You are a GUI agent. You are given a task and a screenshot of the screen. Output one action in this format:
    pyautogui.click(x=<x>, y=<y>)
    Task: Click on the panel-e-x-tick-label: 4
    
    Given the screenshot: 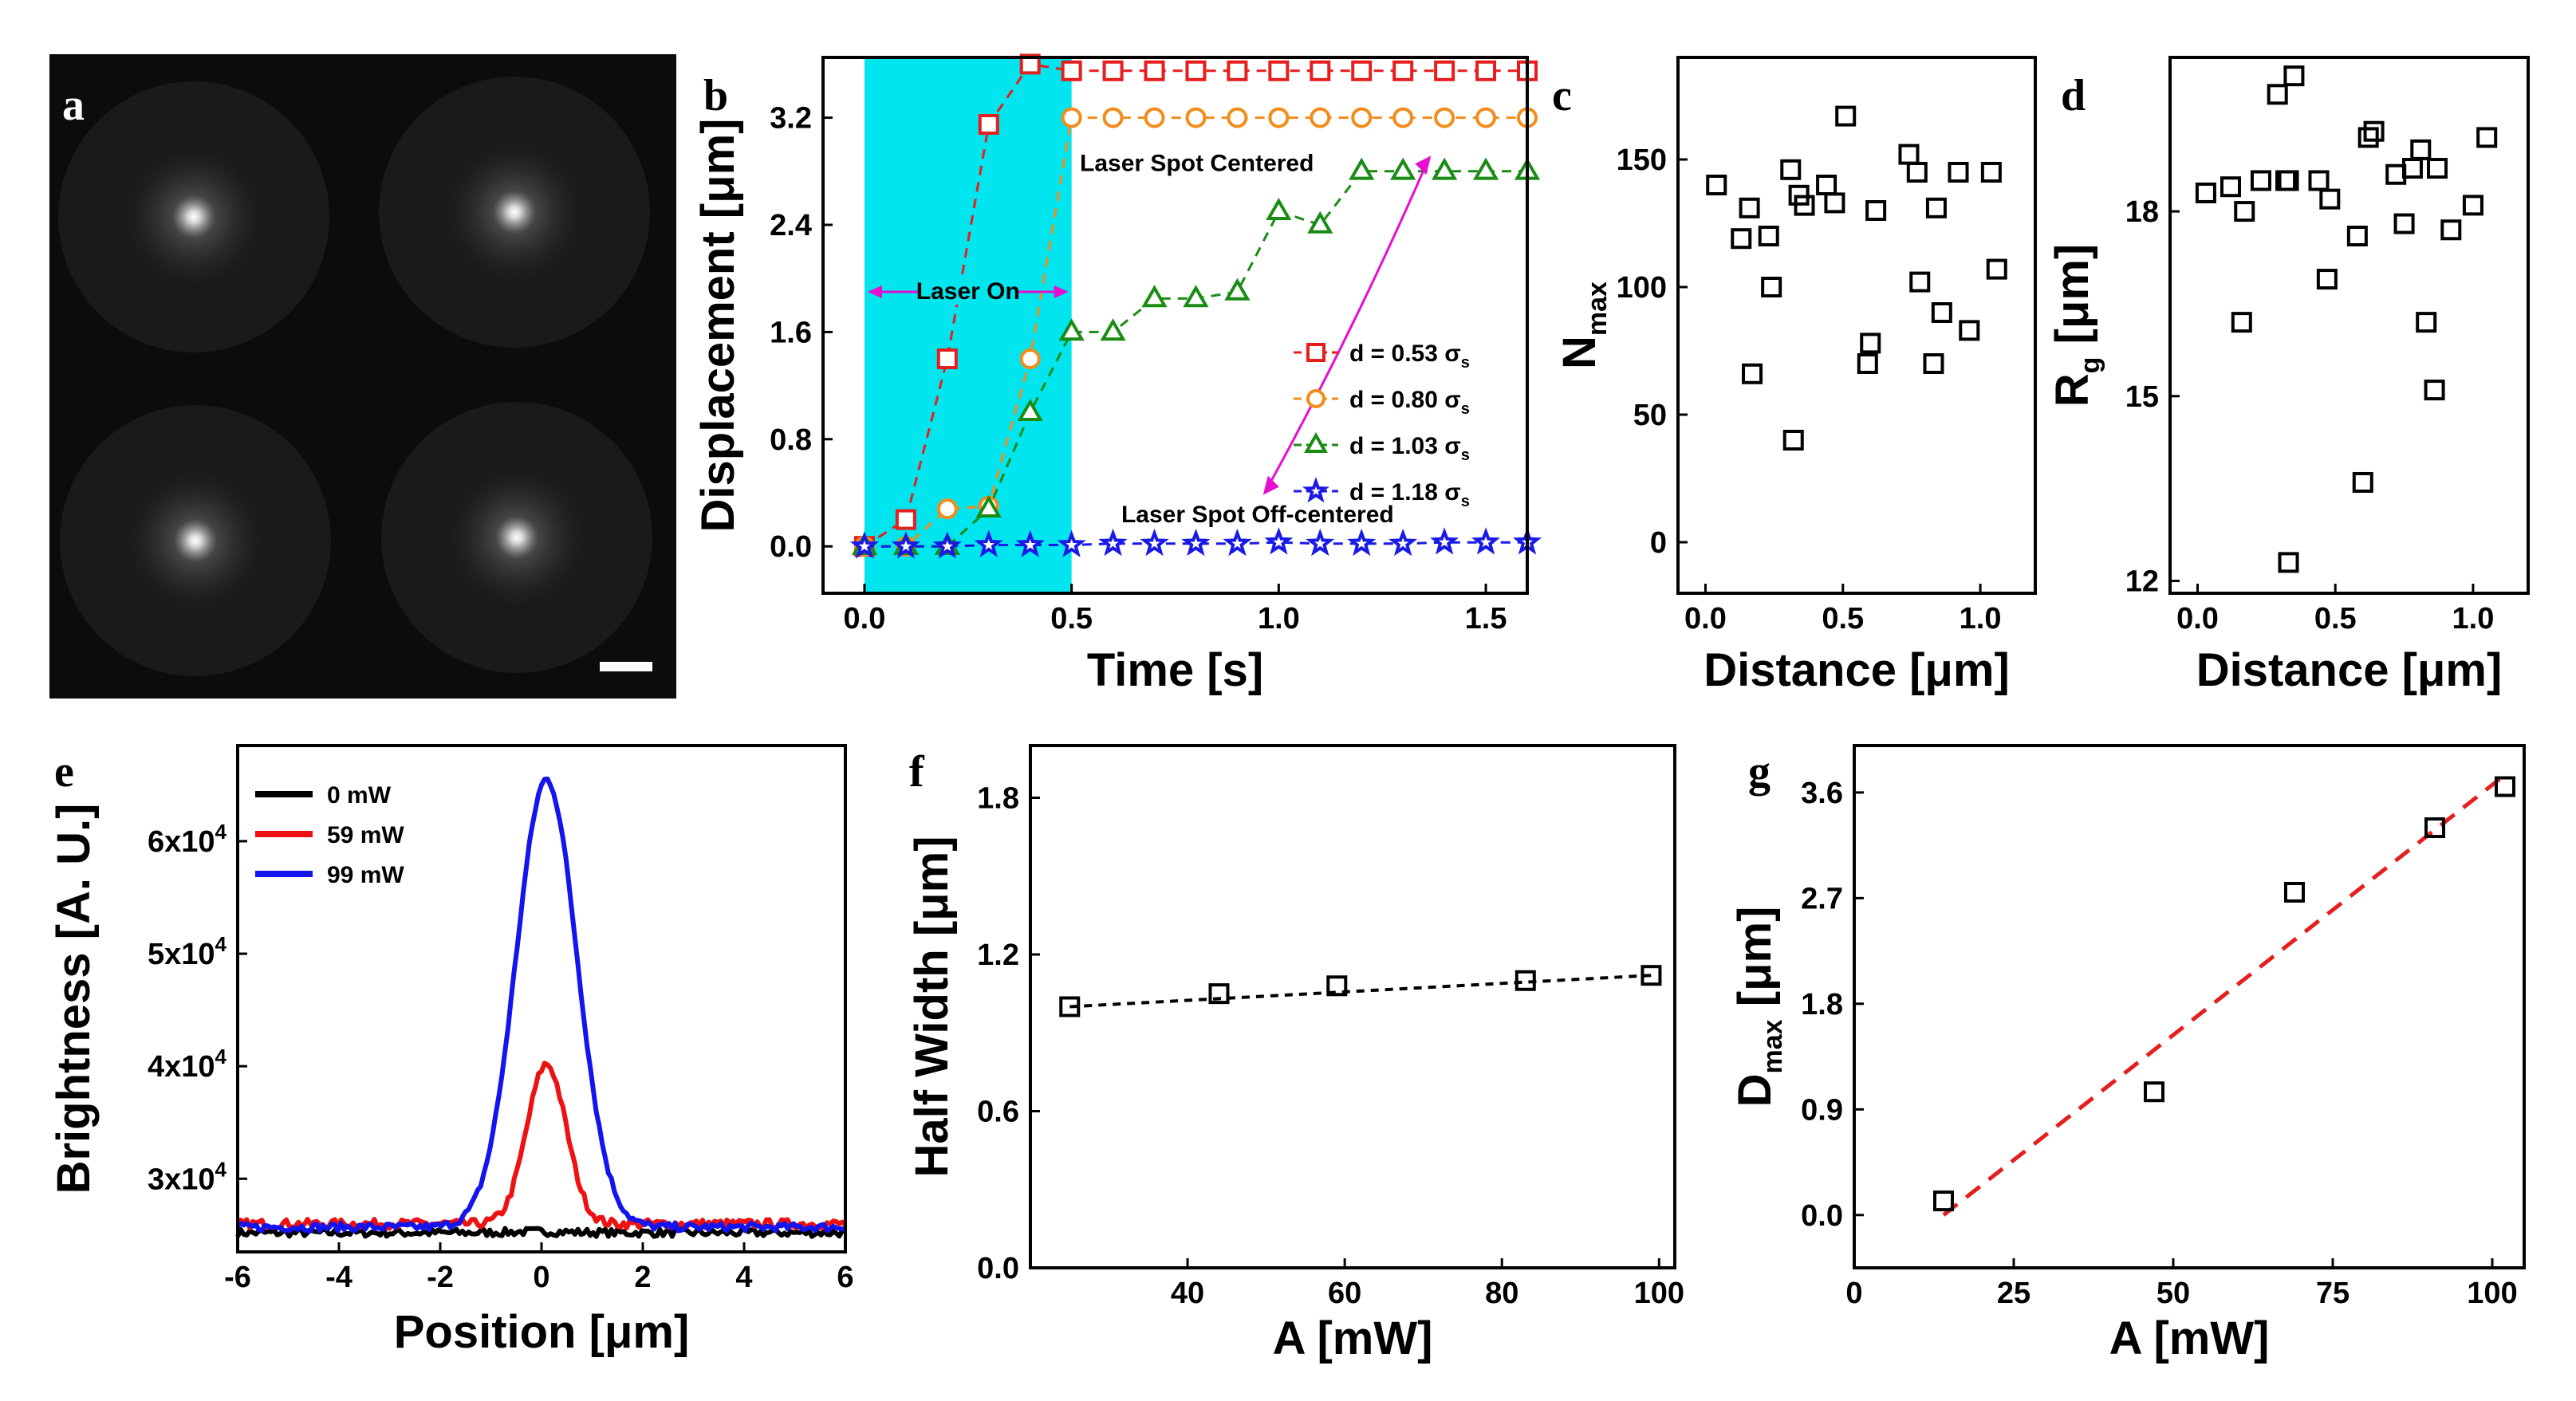 What is the action you would take?
    pyautogui.click(x=743, y=1277)
    